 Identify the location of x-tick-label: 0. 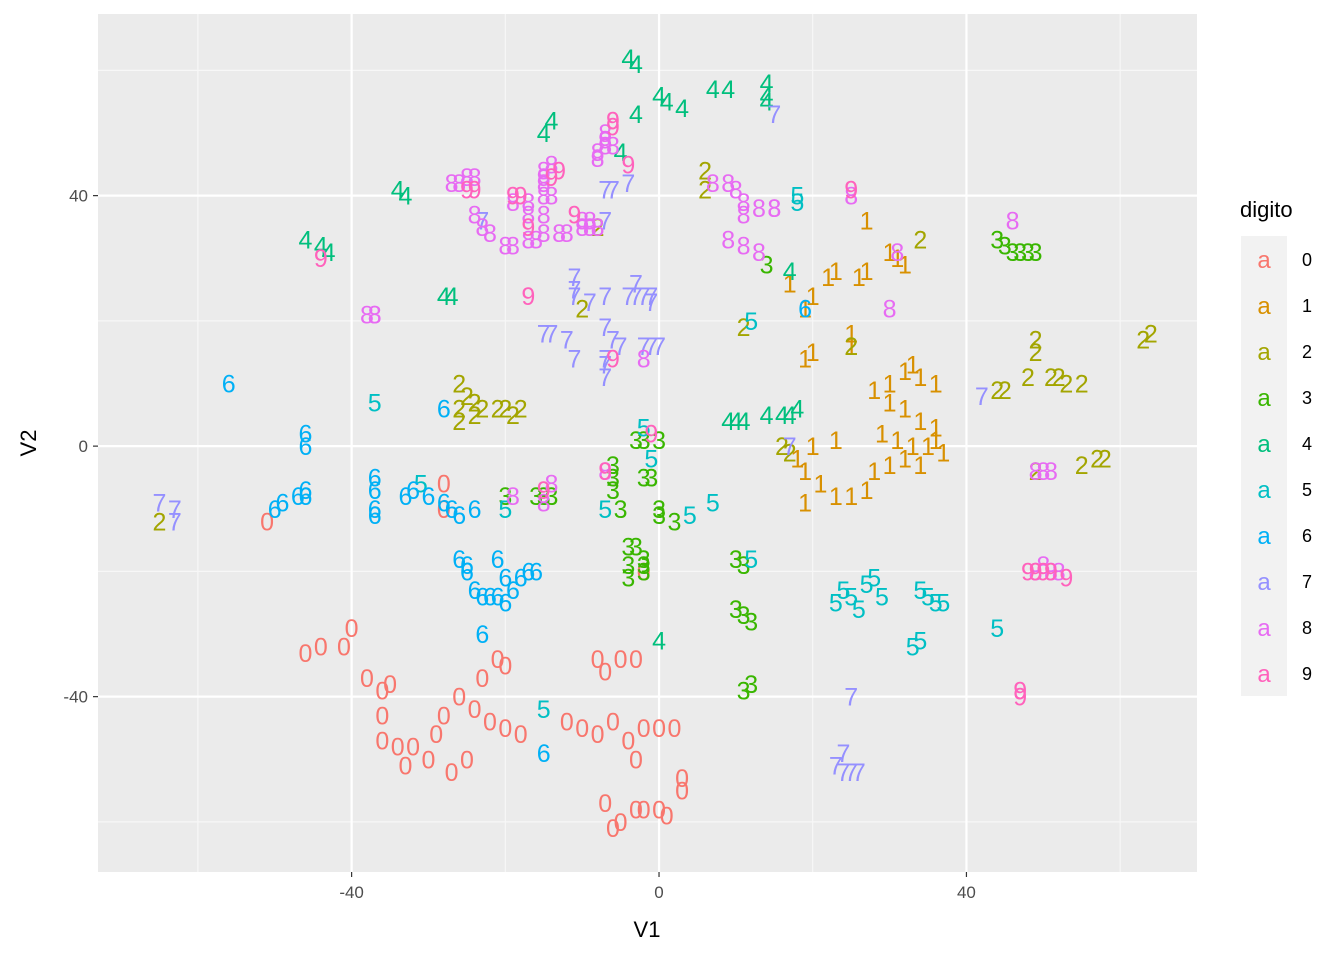
(658, 892).